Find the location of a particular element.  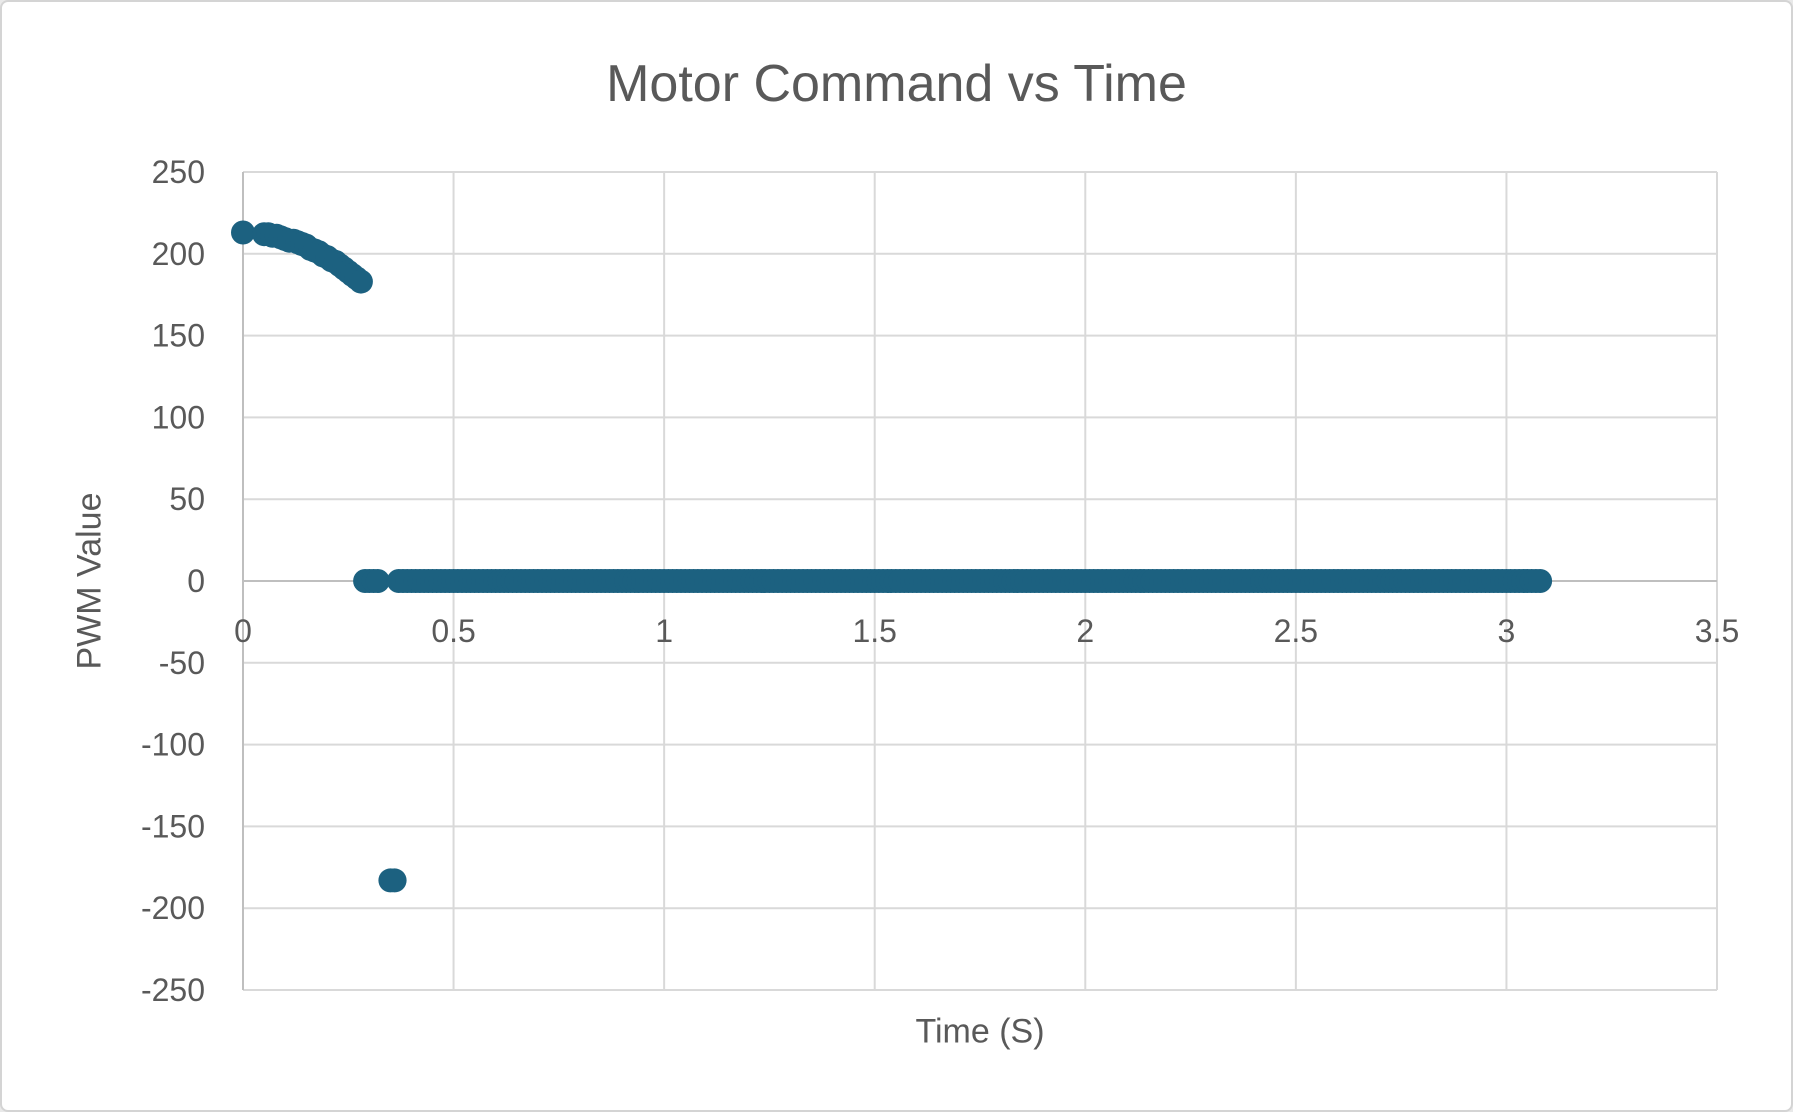

x-tick-label: 2 is located at coordinates (1085, 631).